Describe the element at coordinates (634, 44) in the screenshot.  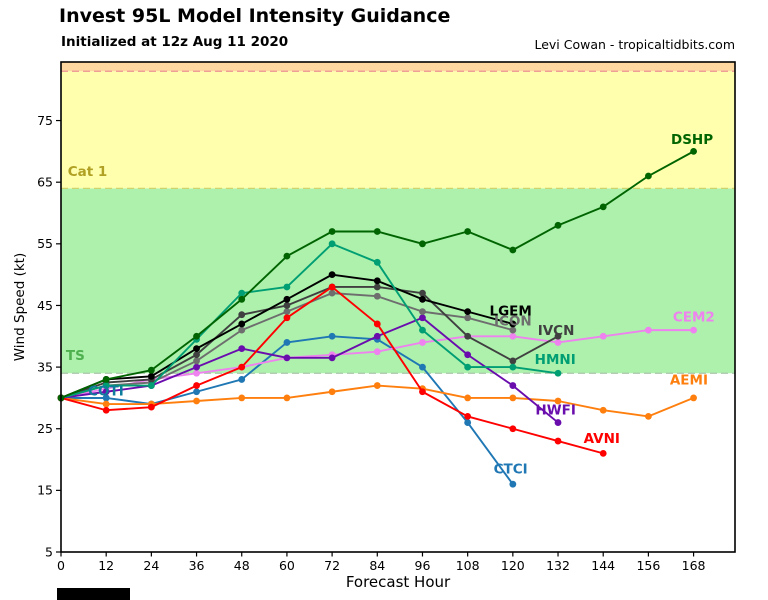
I see `chart-credit: Levi Cowan - tropicaltidbits.com` at that location.